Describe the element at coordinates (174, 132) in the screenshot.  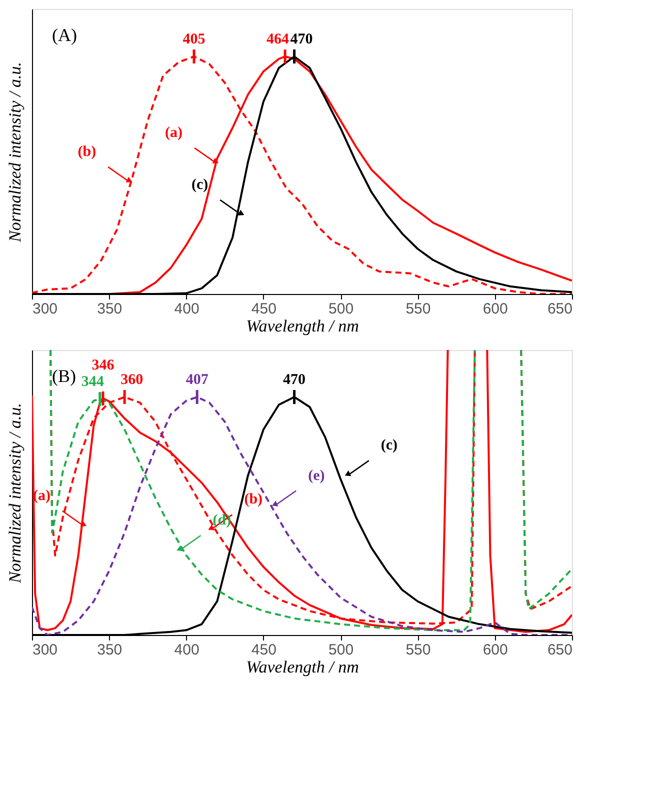
I see `annotation: (a)` at that location.